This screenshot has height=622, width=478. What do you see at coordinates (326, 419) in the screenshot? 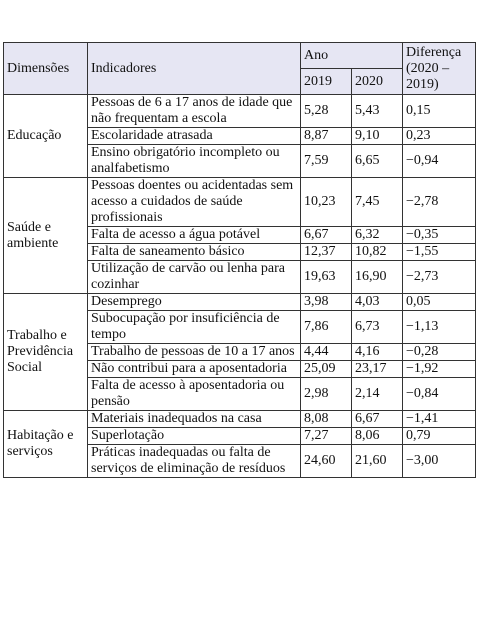
I see `value-cell: 8,08` at bounding box center [326, 419].